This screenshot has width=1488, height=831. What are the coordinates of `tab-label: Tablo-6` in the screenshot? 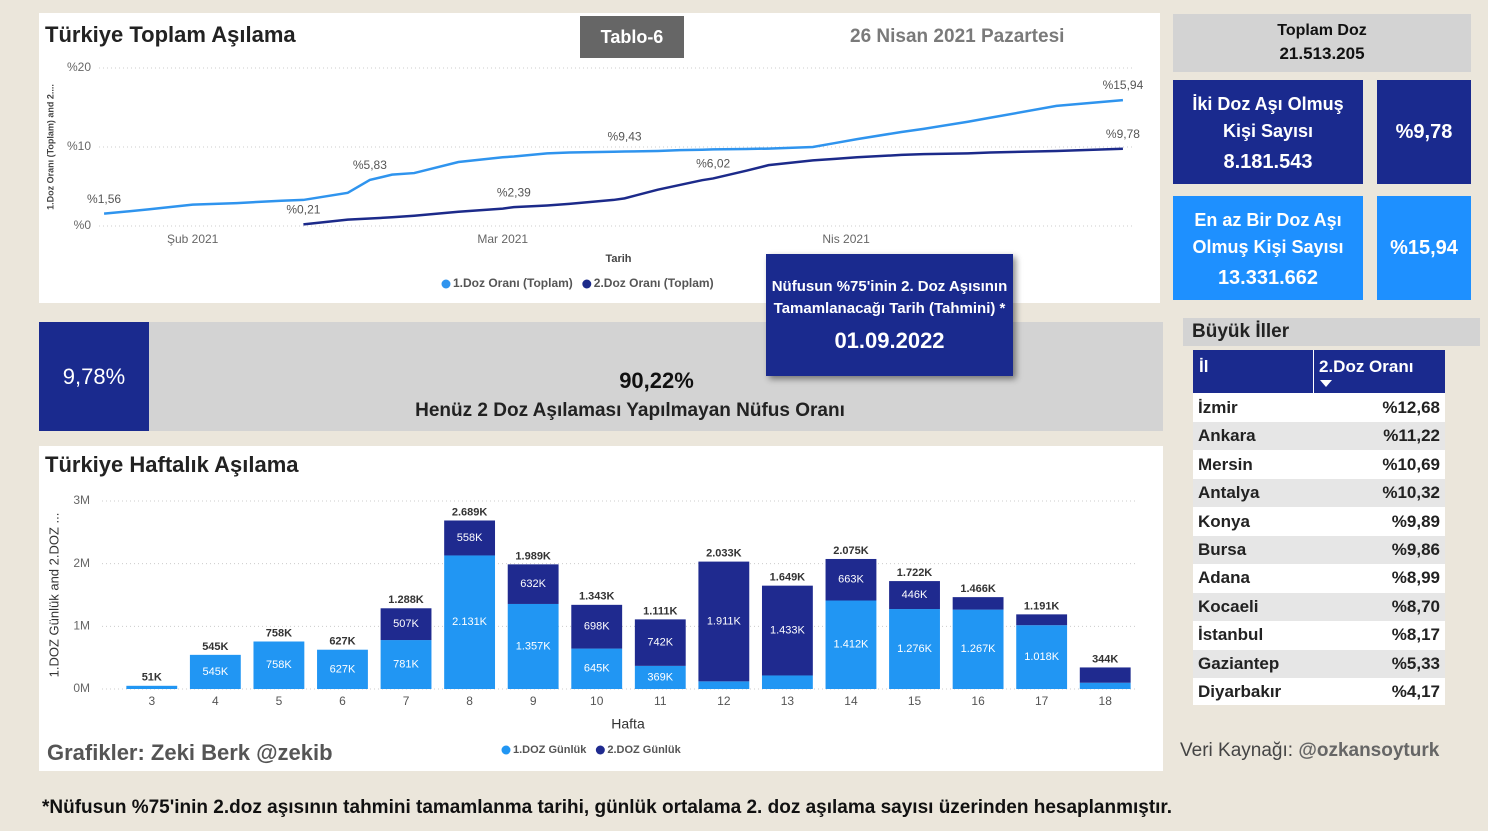 It's located at (632, 37).